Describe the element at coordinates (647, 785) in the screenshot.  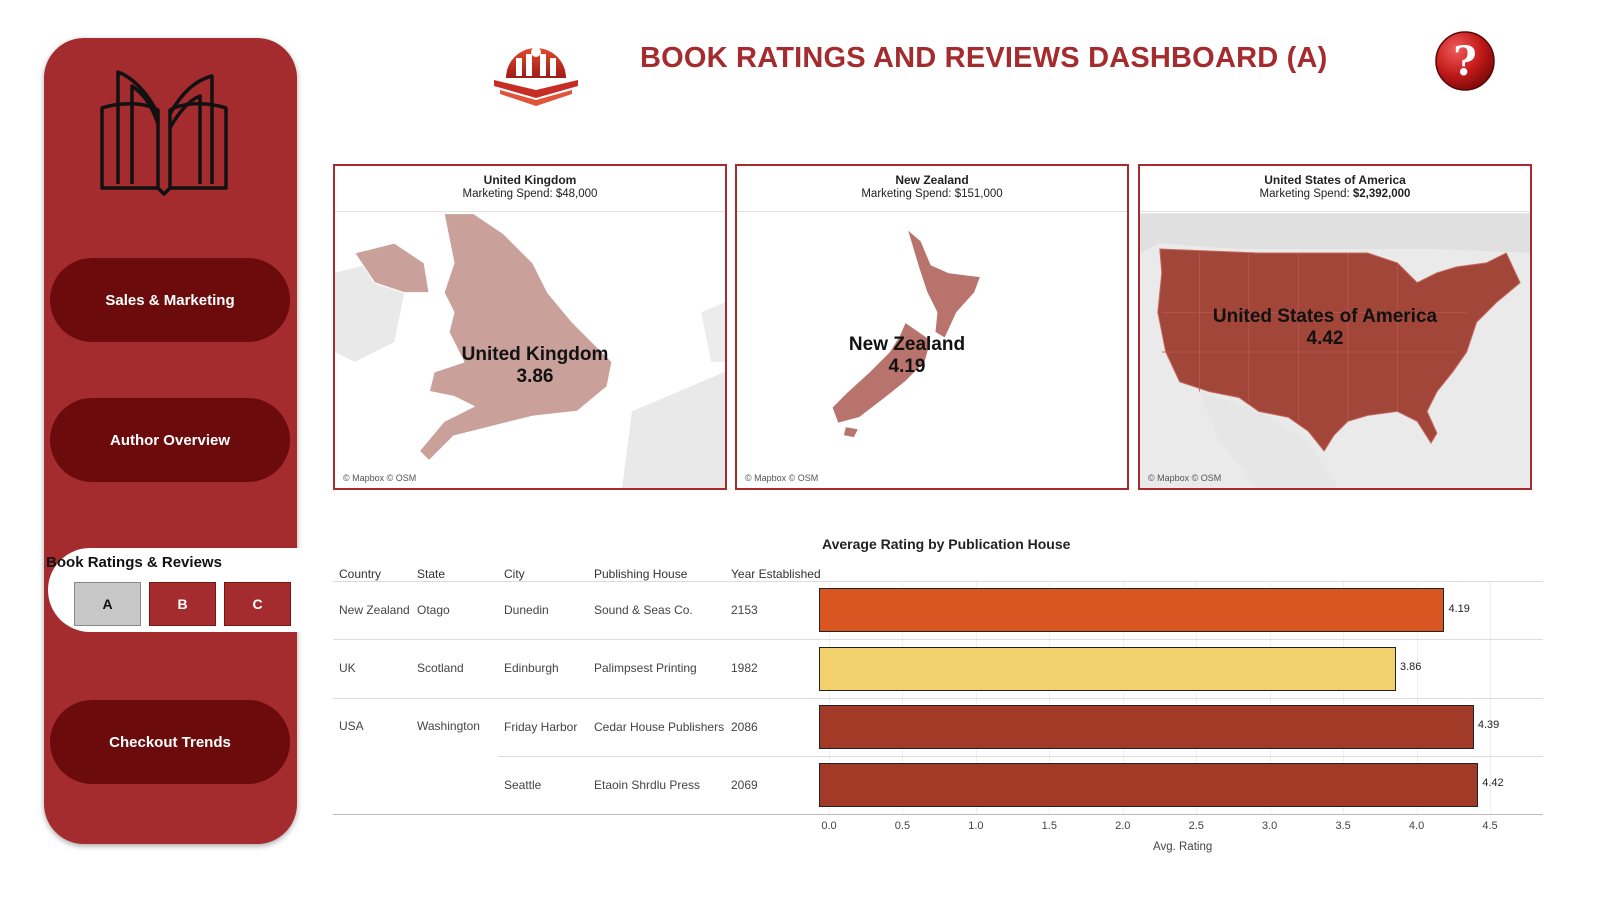
I see `cell-publishing-house: Etaoin Shrdlu Press` at that location.